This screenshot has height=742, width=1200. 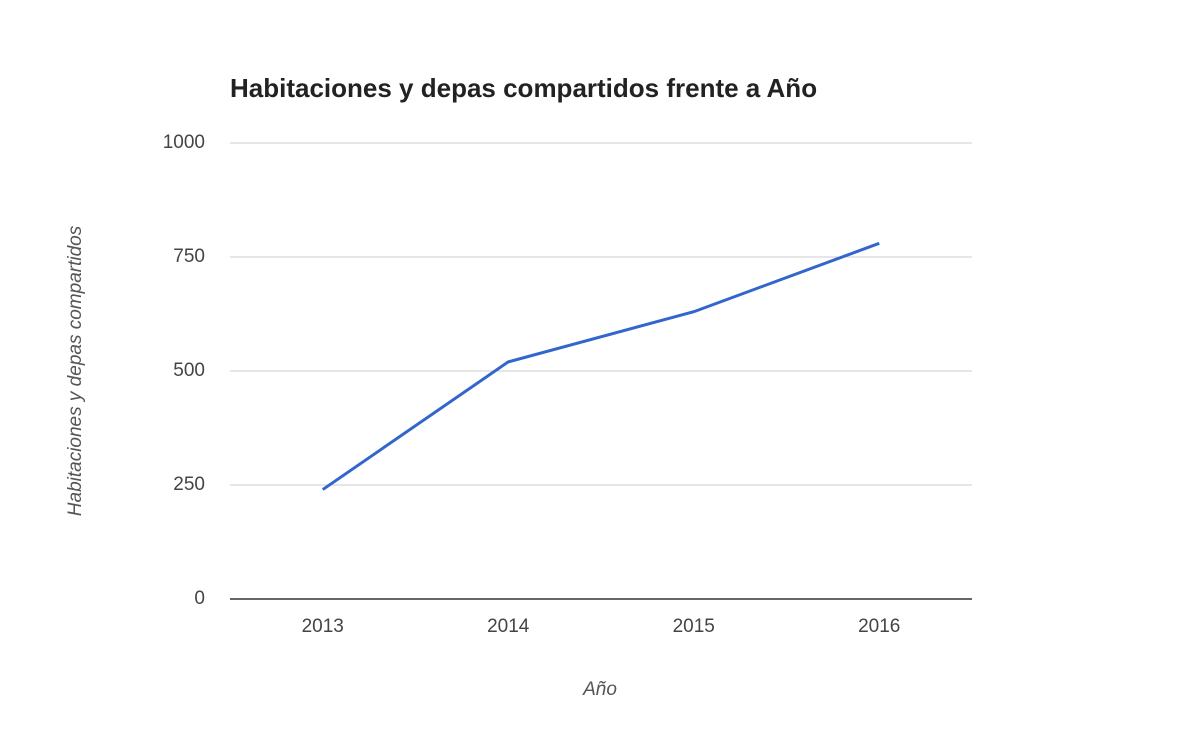 I want to click on y-tick-label: 0, so click(x=199, y=598).